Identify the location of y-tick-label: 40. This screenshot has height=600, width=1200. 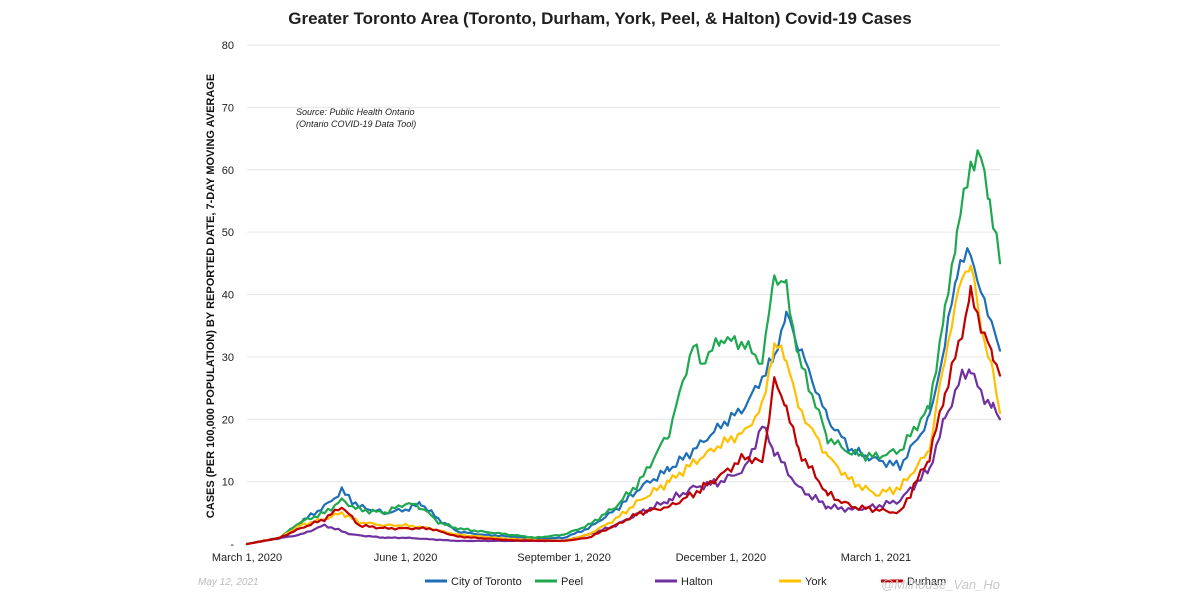
(228, 296).